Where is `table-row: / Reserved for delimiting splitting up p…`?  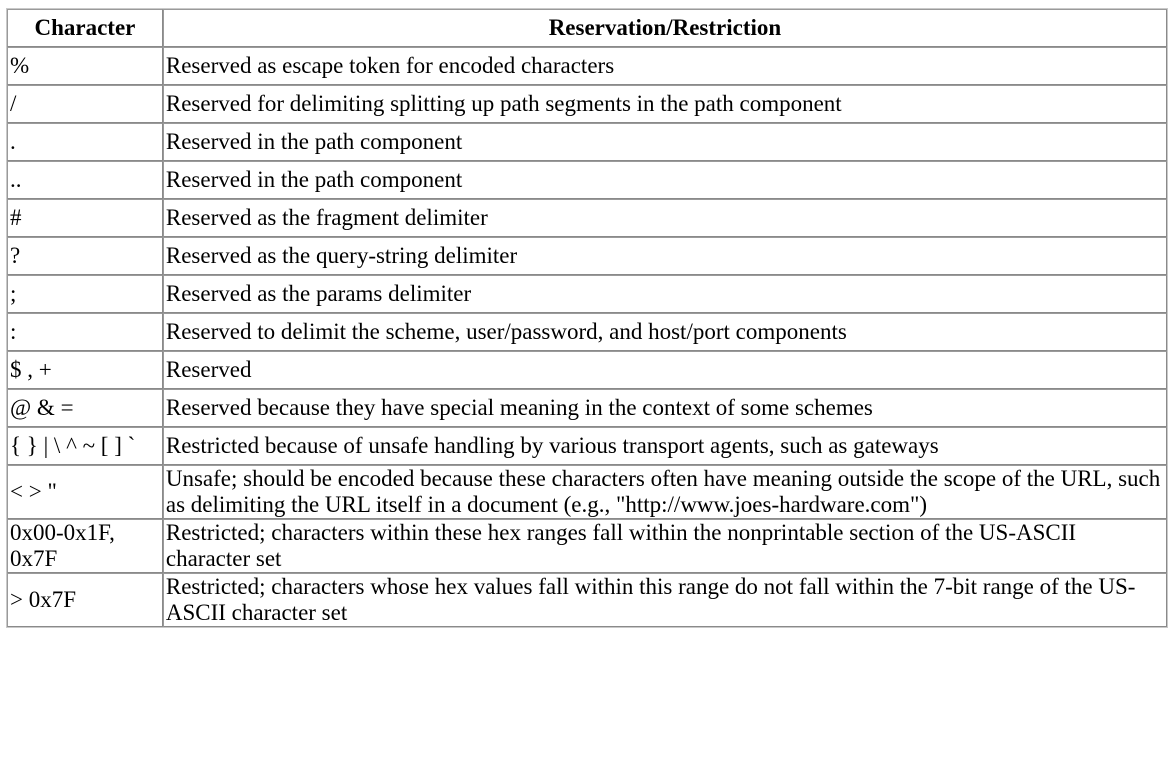 table-row: / Reserved for delimiting splitting up p… is located at coordinates (587, 104).